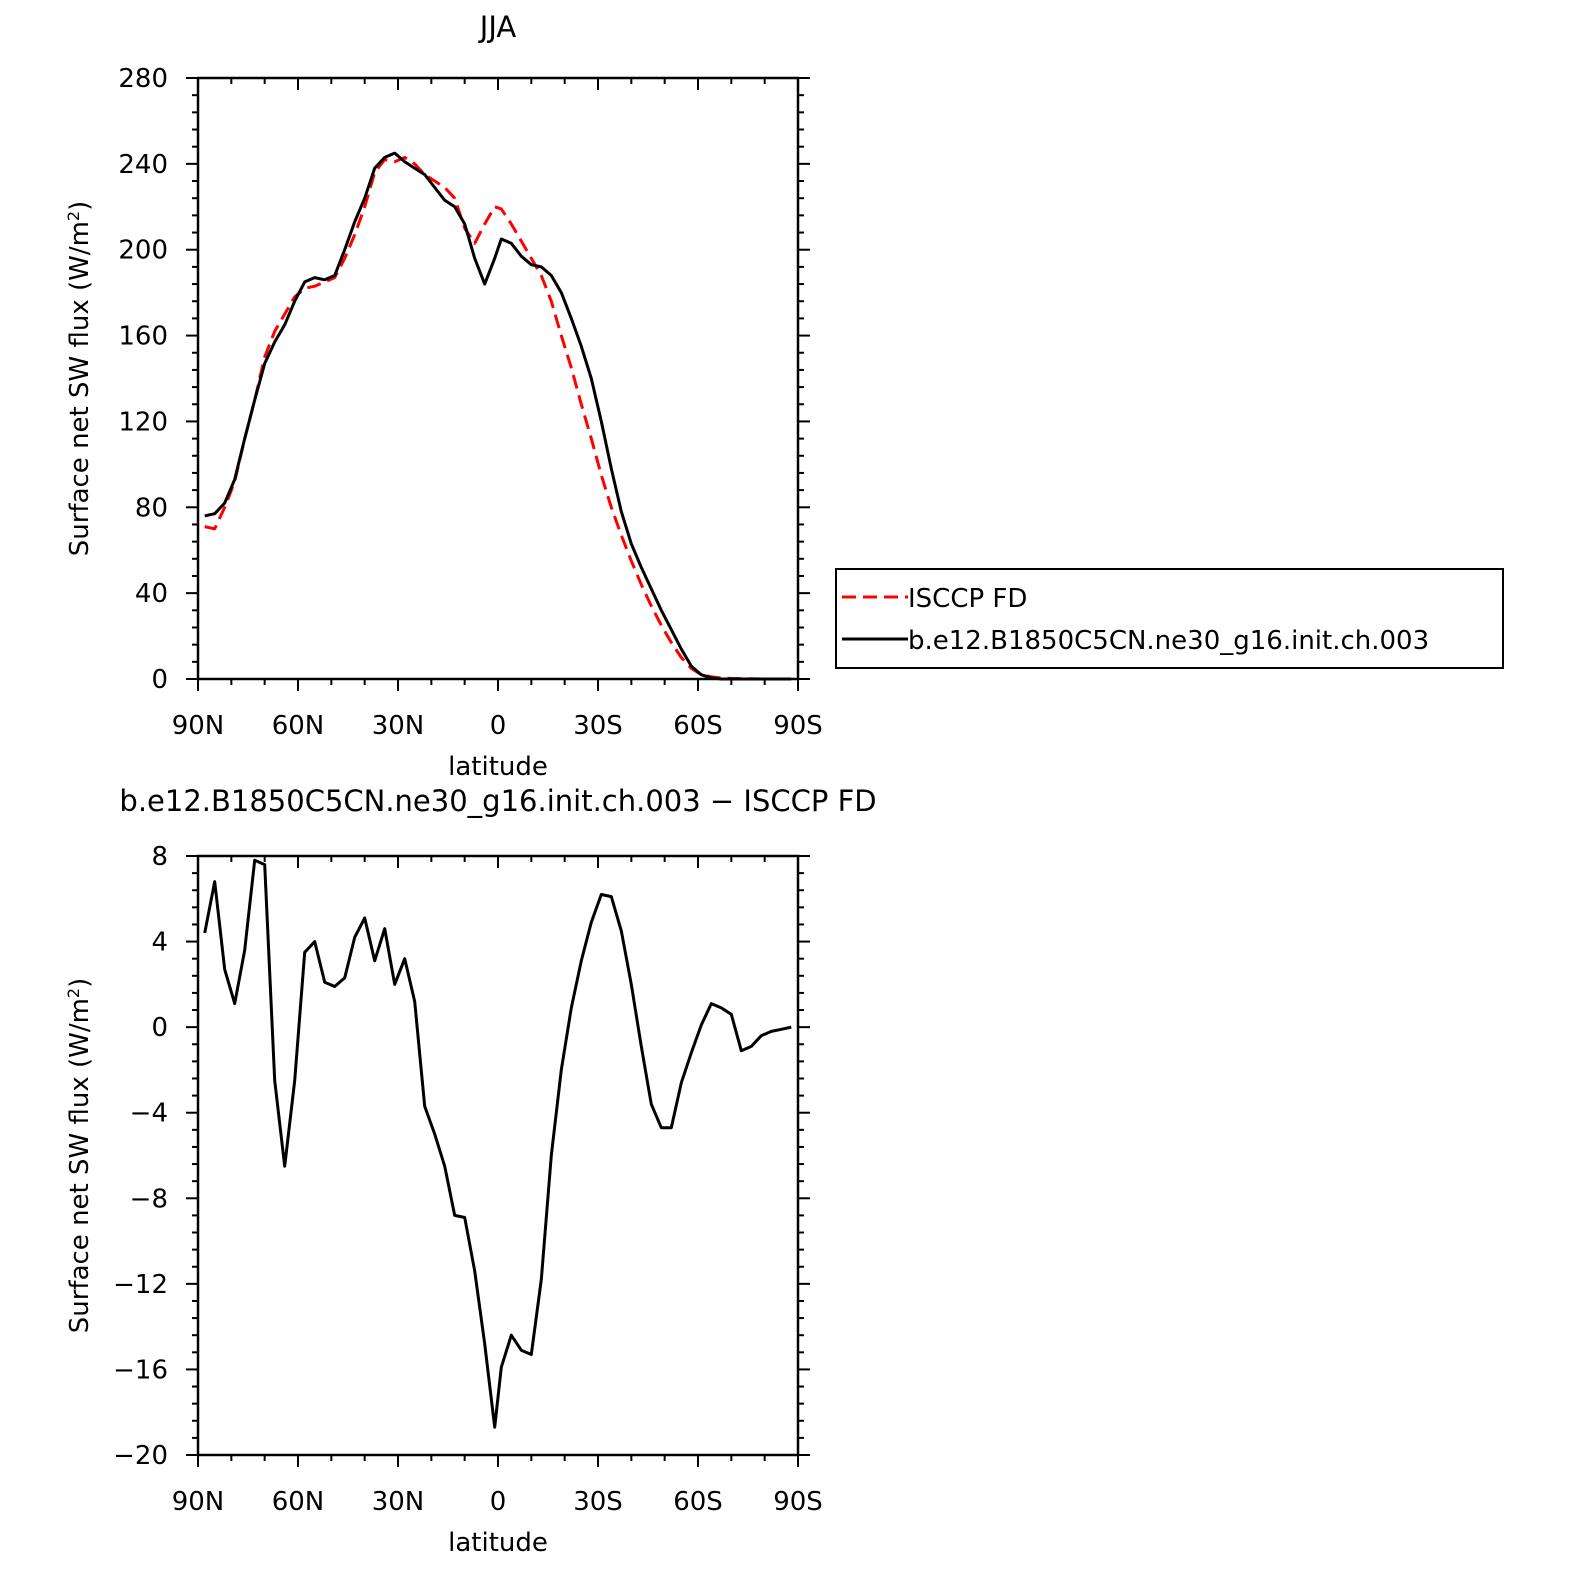 The height and width of the screenshot is (1569, 1572). I want to click on y-tick-label: −20, so click(140, 1456).